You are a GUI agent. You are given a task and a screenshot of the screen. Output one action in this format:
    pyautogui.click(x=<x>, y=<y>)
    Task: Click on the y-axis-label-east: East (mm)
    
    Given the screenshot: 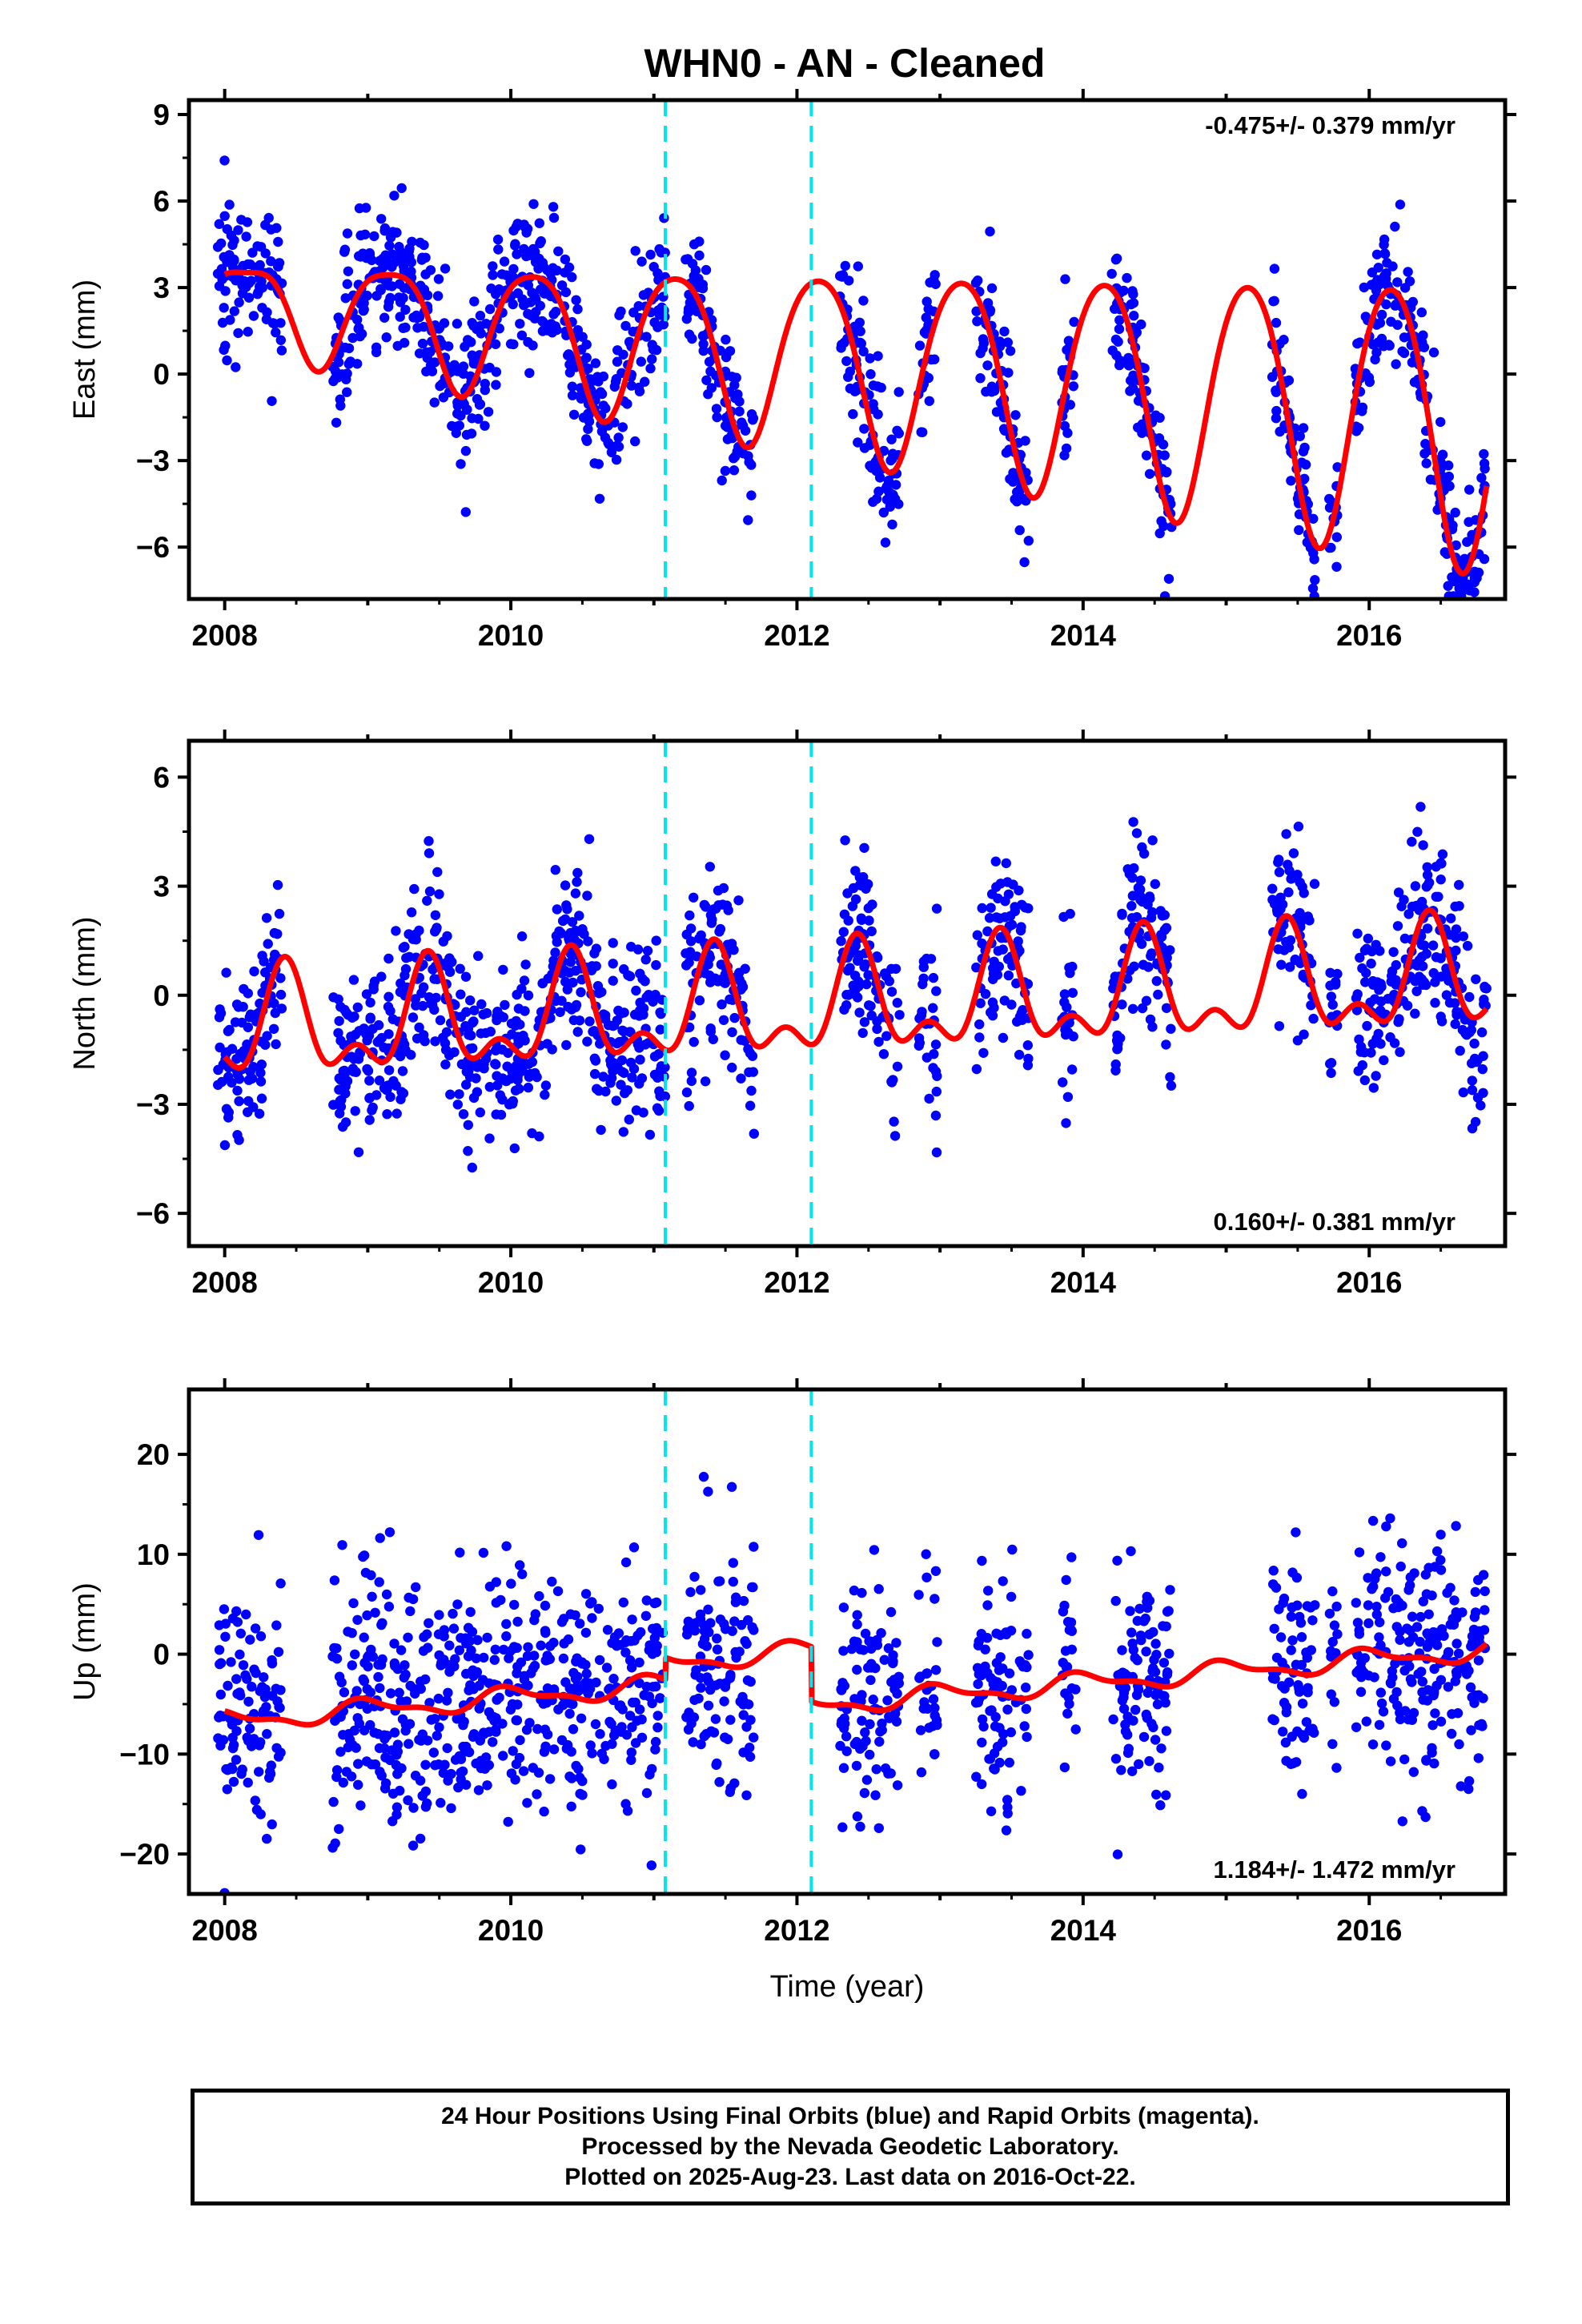 What is the action you would take?
    pyautogui.click(x=85, y=349)
    